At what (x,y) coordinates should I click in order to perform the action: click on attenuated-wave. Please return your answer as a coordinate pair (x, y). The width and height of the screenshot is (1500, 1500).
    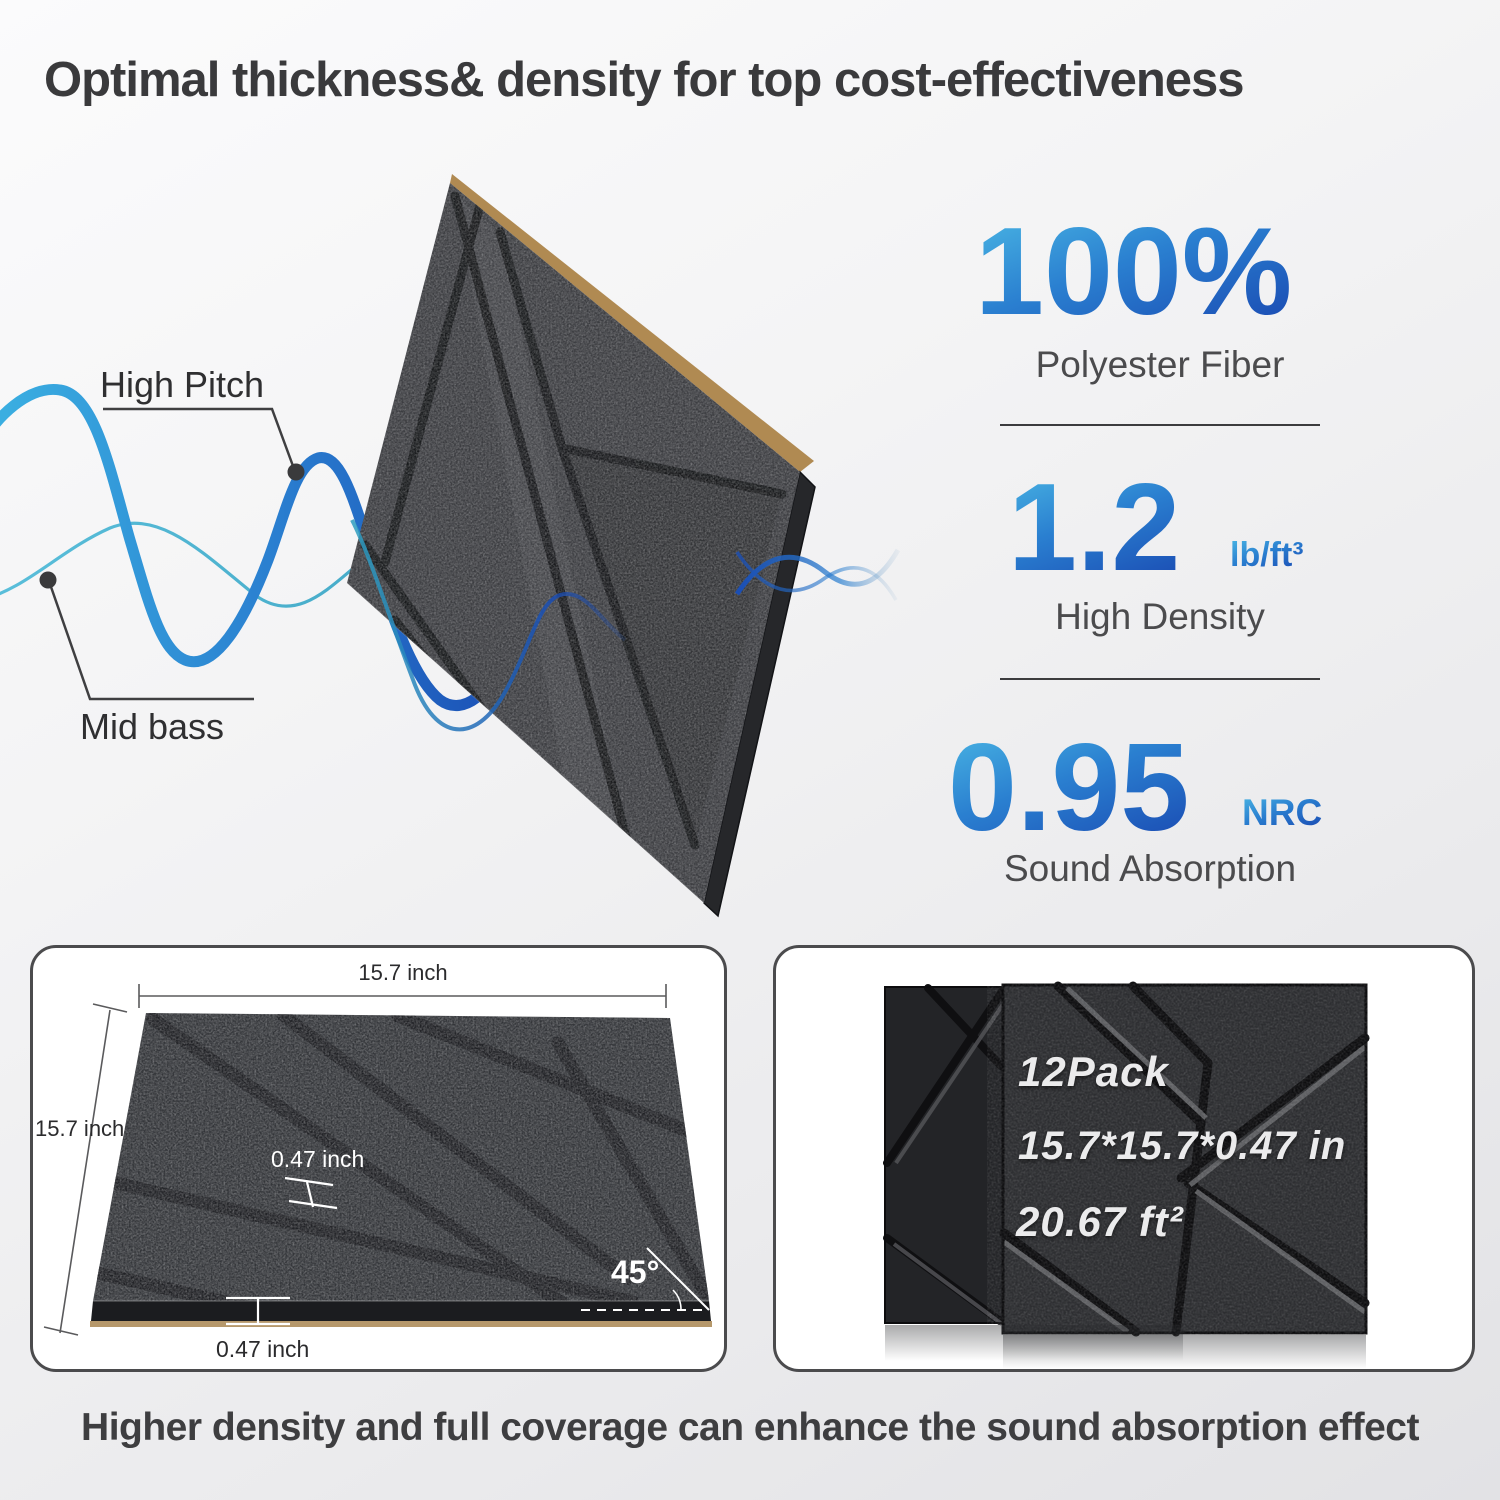
    Looking at the image, I should click on (817, 574).